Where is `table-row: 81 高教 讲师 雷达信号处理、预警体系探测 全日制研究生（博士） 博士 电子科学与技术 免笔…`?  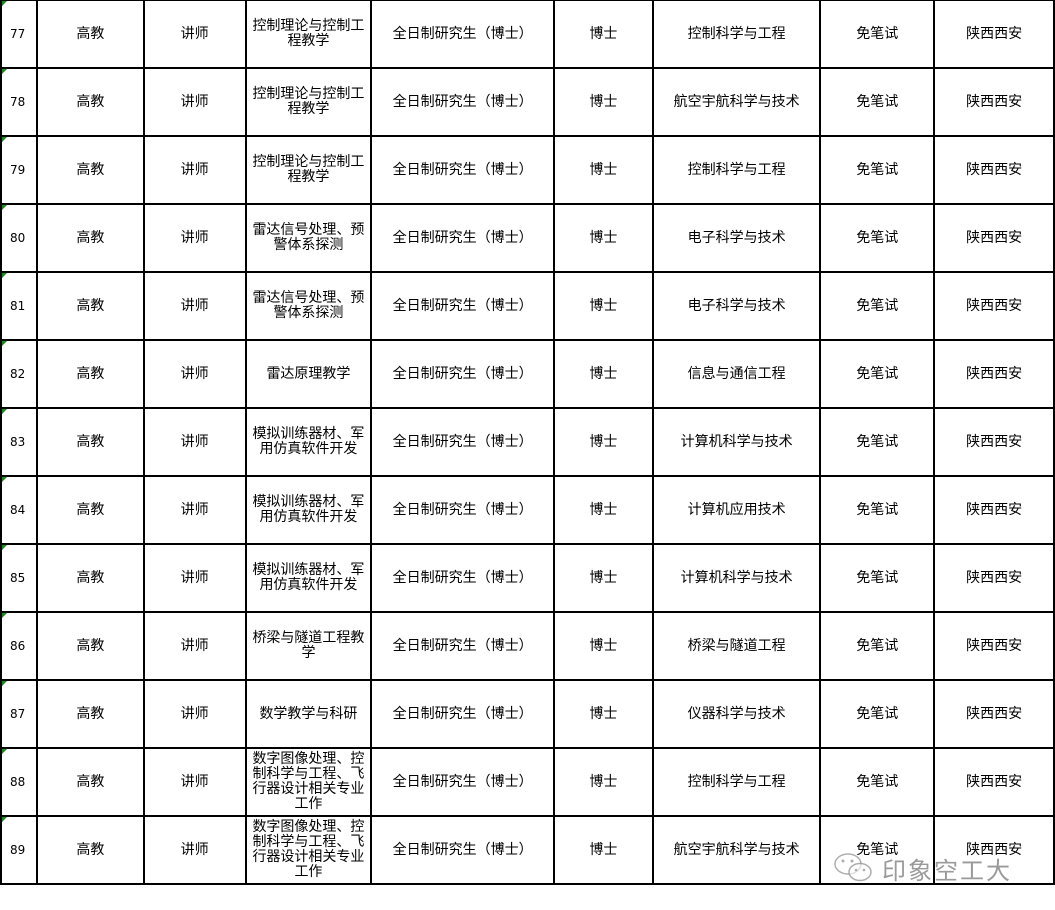
table-row: 81 高教 讲师 雷达信号处理、预警体系探测 全日制研究生（博士） 博士 电子科学与技术 免笔… is located at coordinates (527, 306).